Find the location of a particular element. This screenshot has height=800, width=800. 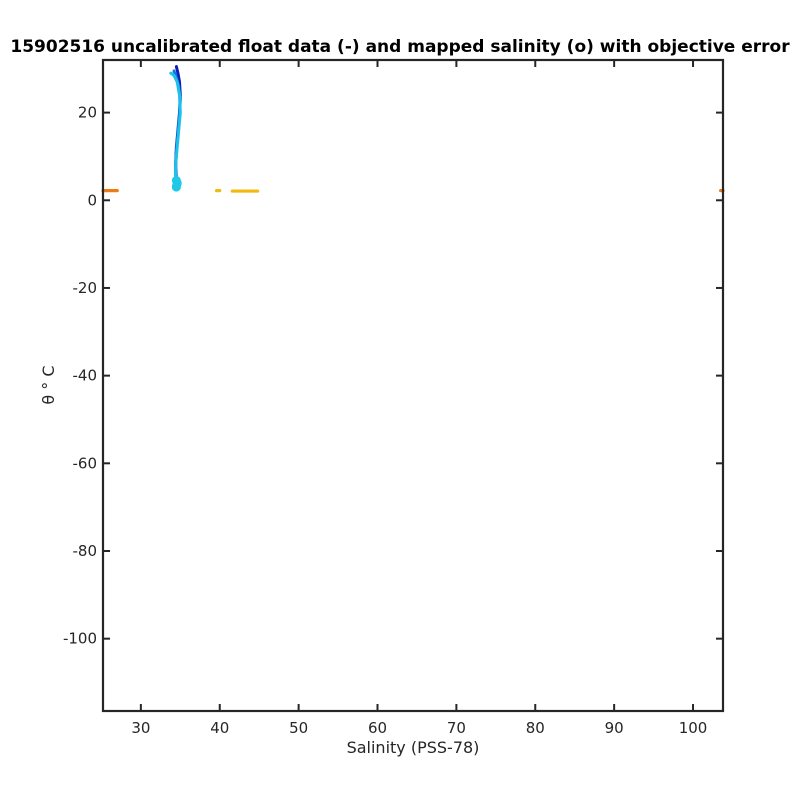

x-tick-label: 90 is located at coordinates (614, 728).